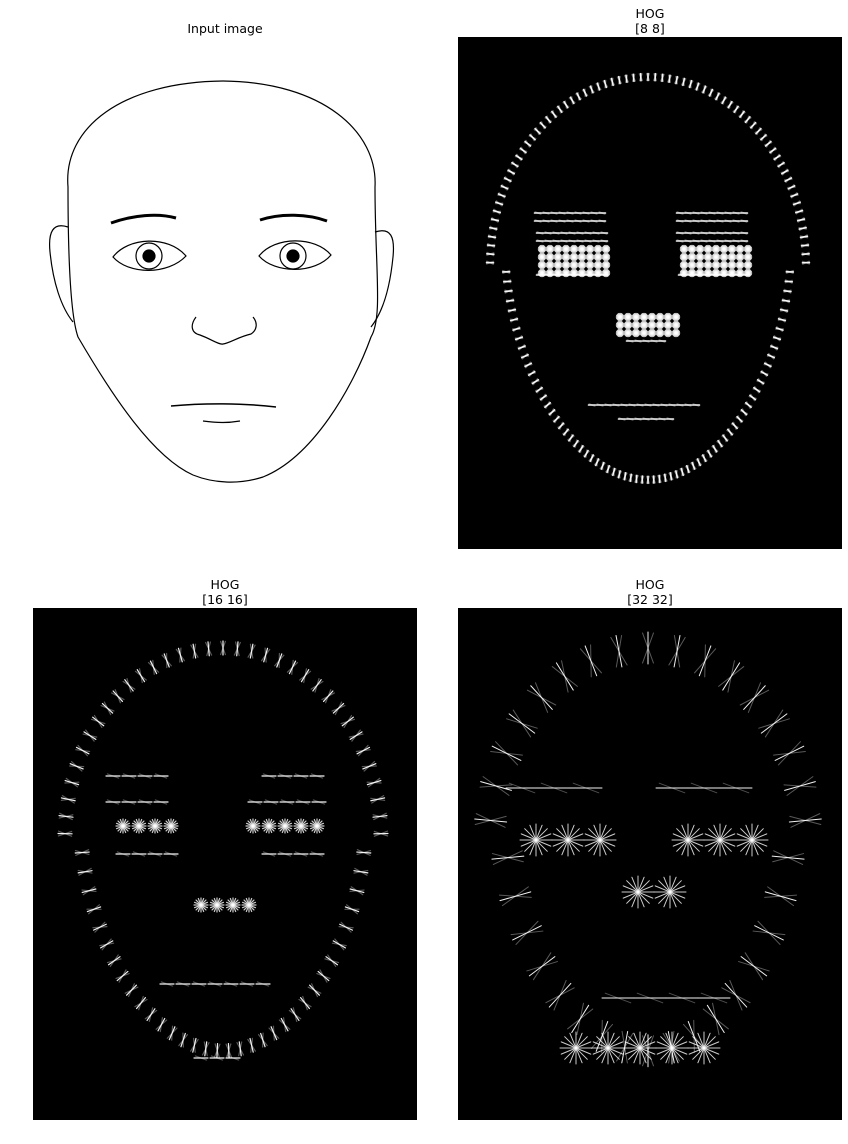 The image size is (848, 1144). I want to click on hog-8-title: HOG [8 8], so click(650, 21).